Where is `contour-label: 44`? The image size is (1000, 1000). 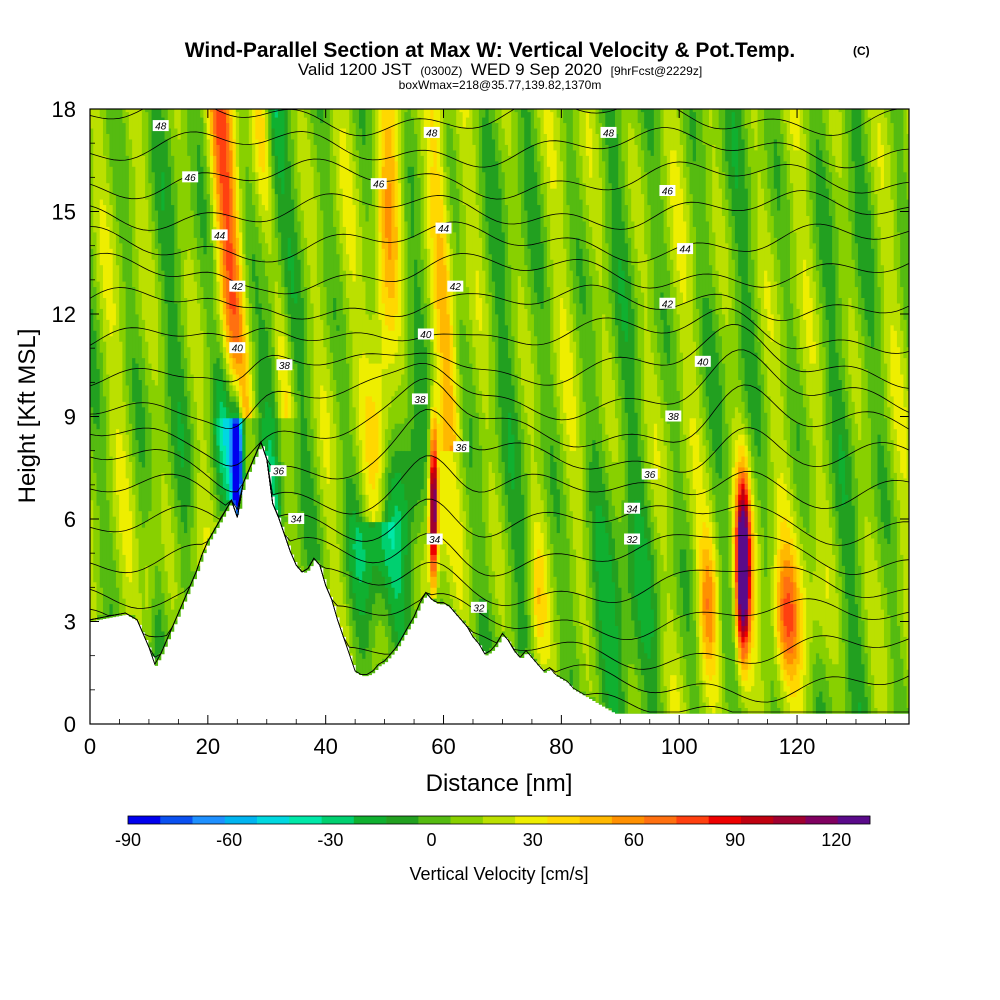
contour-label: 44 is located at coordinates (443, 228).